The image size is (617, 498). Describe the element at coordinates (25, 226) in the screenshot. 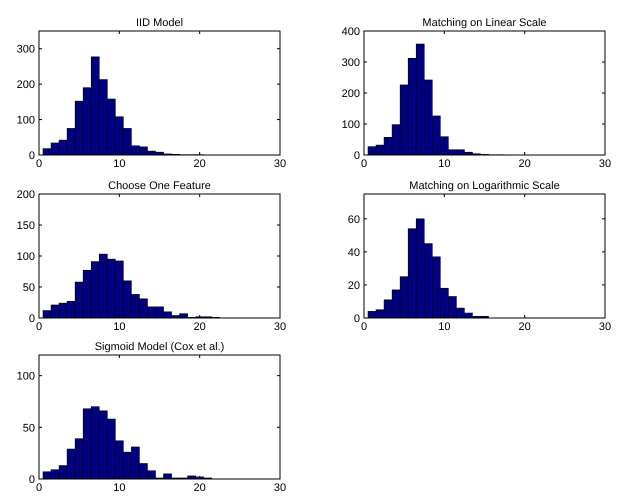

I see `y-tick-label: 150` at that location.